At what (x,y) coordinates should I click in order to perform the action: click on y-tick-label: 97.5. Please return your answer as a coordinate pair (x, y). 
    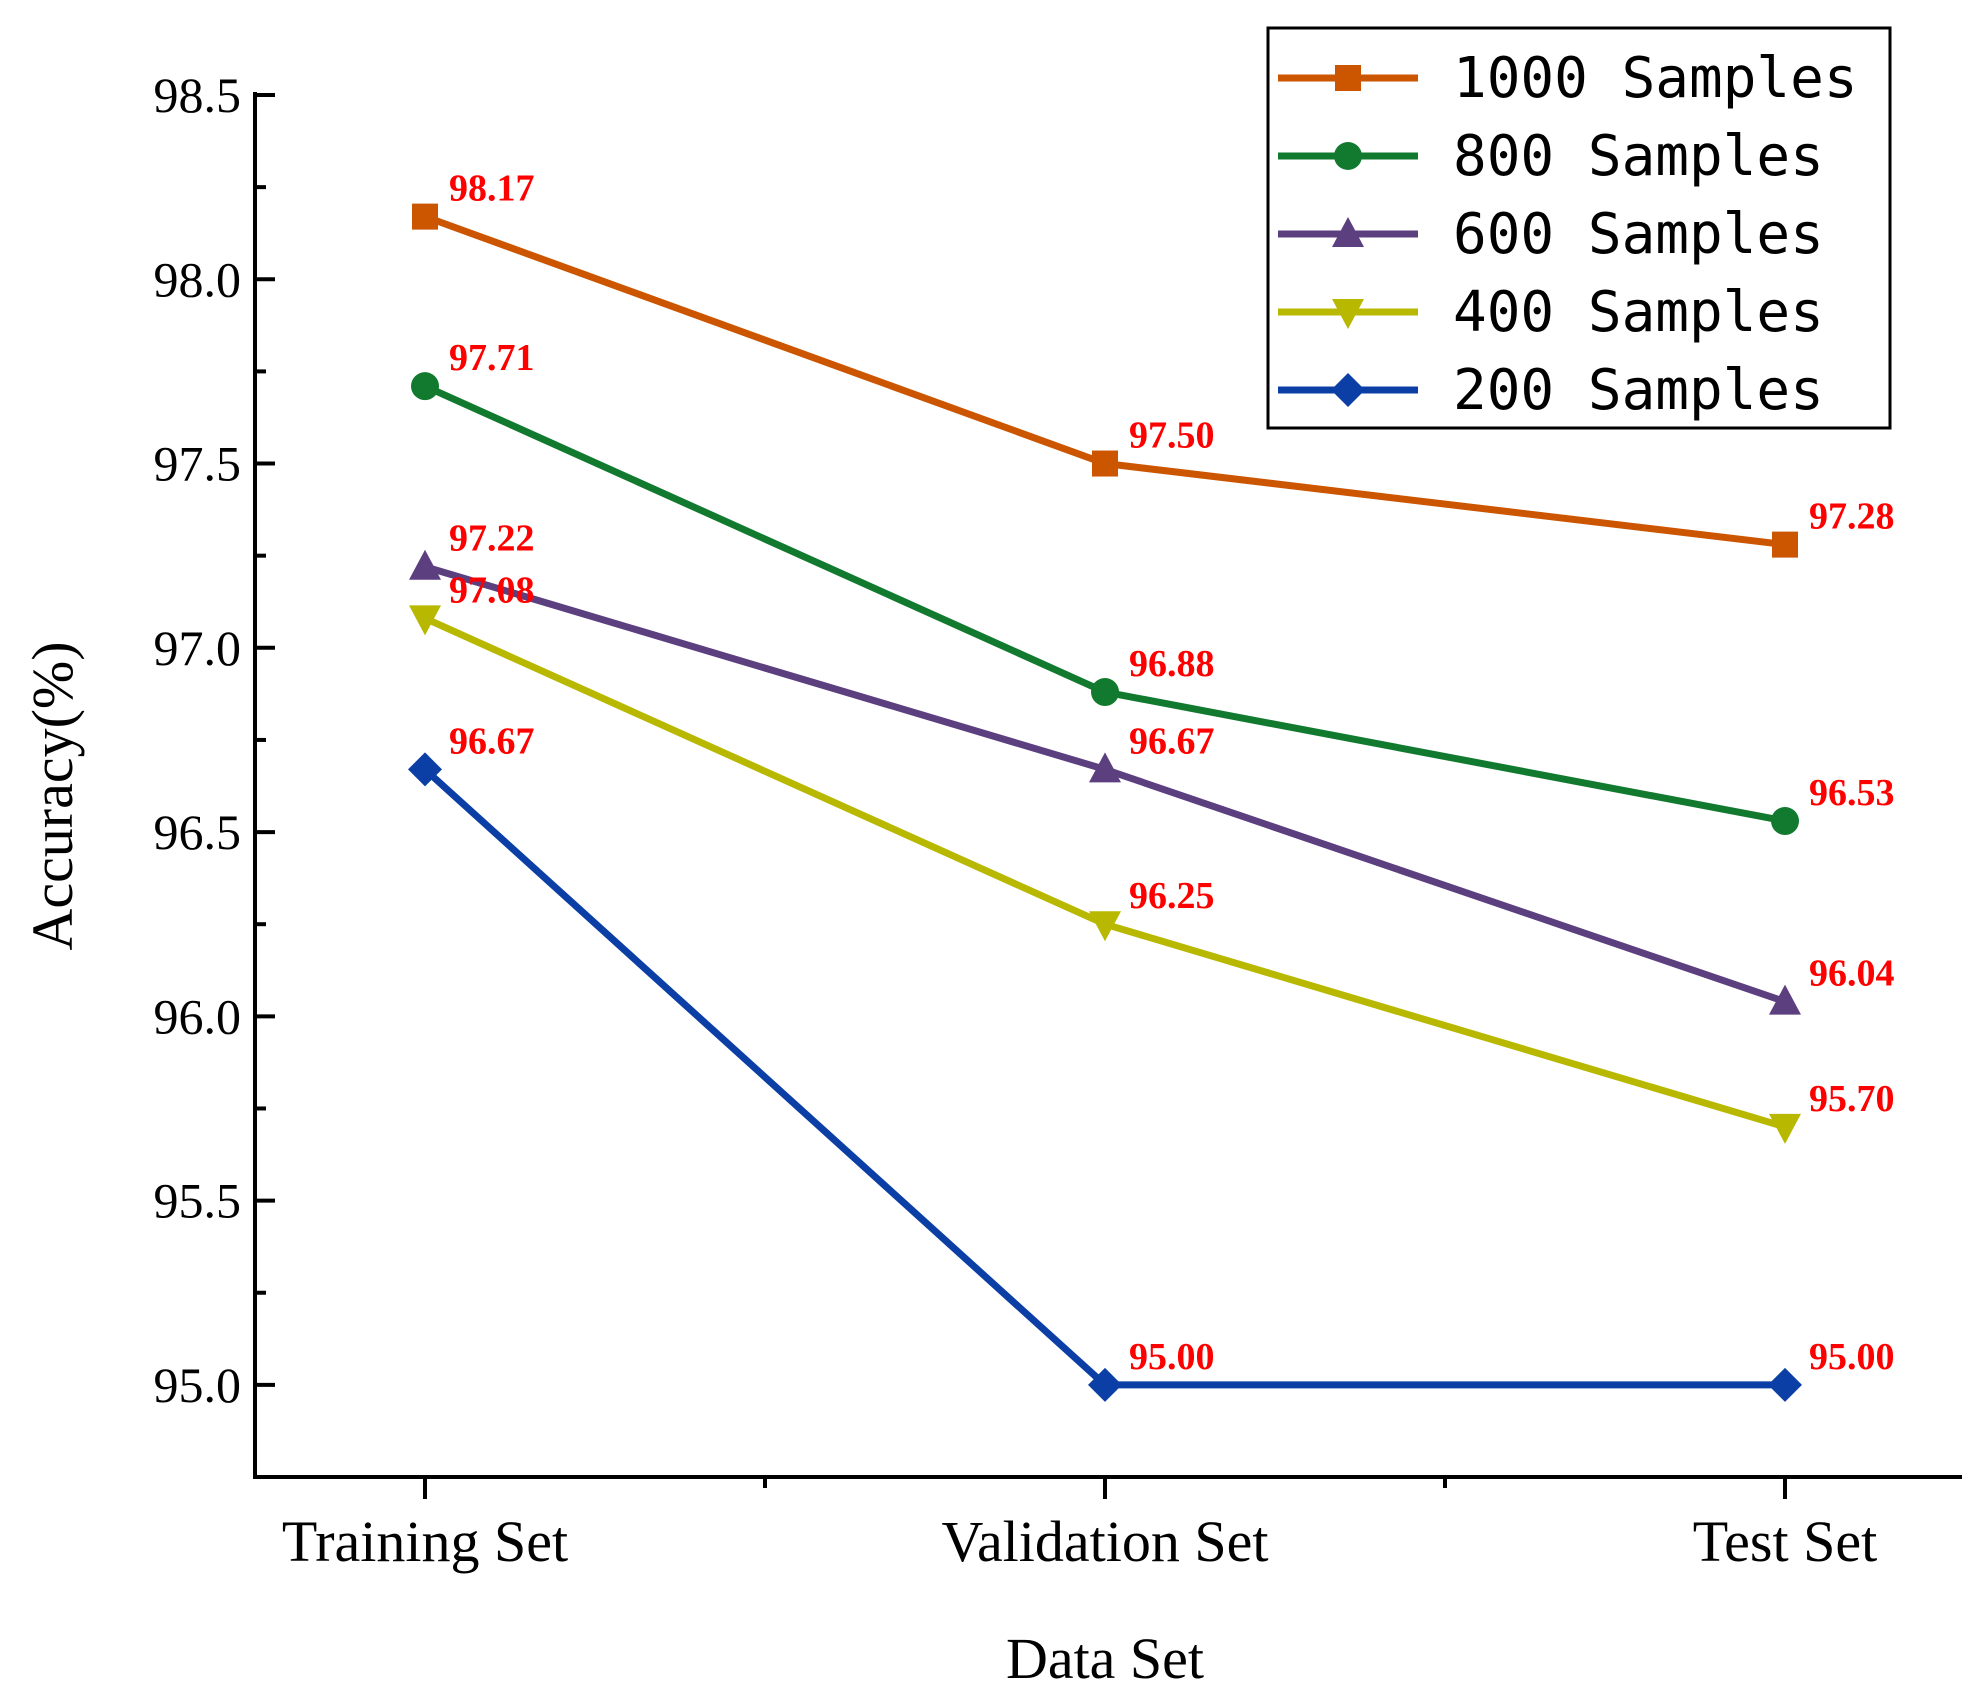
    Looking at the image, I should click on (198, 464).